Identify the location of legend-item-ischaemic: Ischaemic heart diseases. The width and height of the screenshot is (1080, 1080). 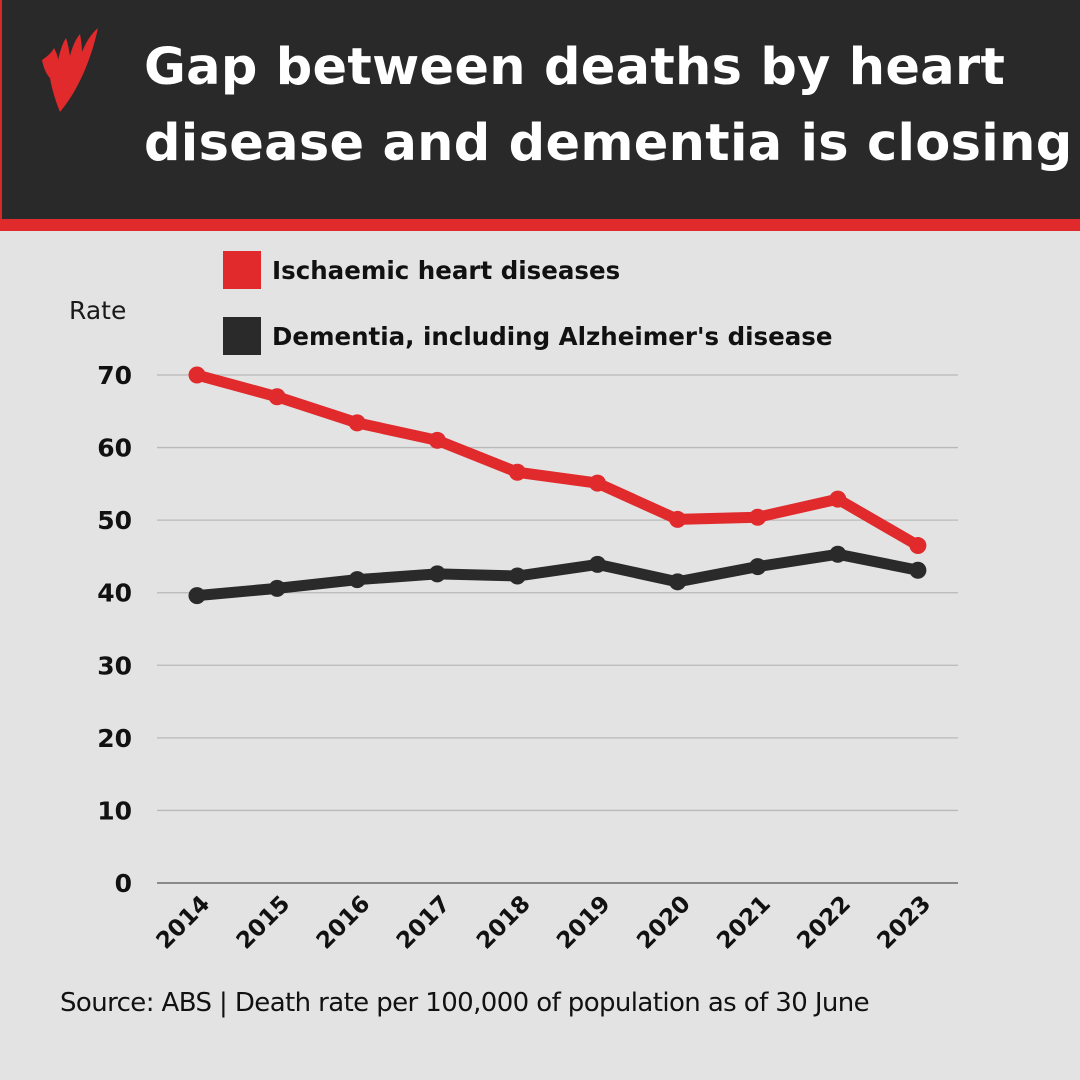
(421, 270).